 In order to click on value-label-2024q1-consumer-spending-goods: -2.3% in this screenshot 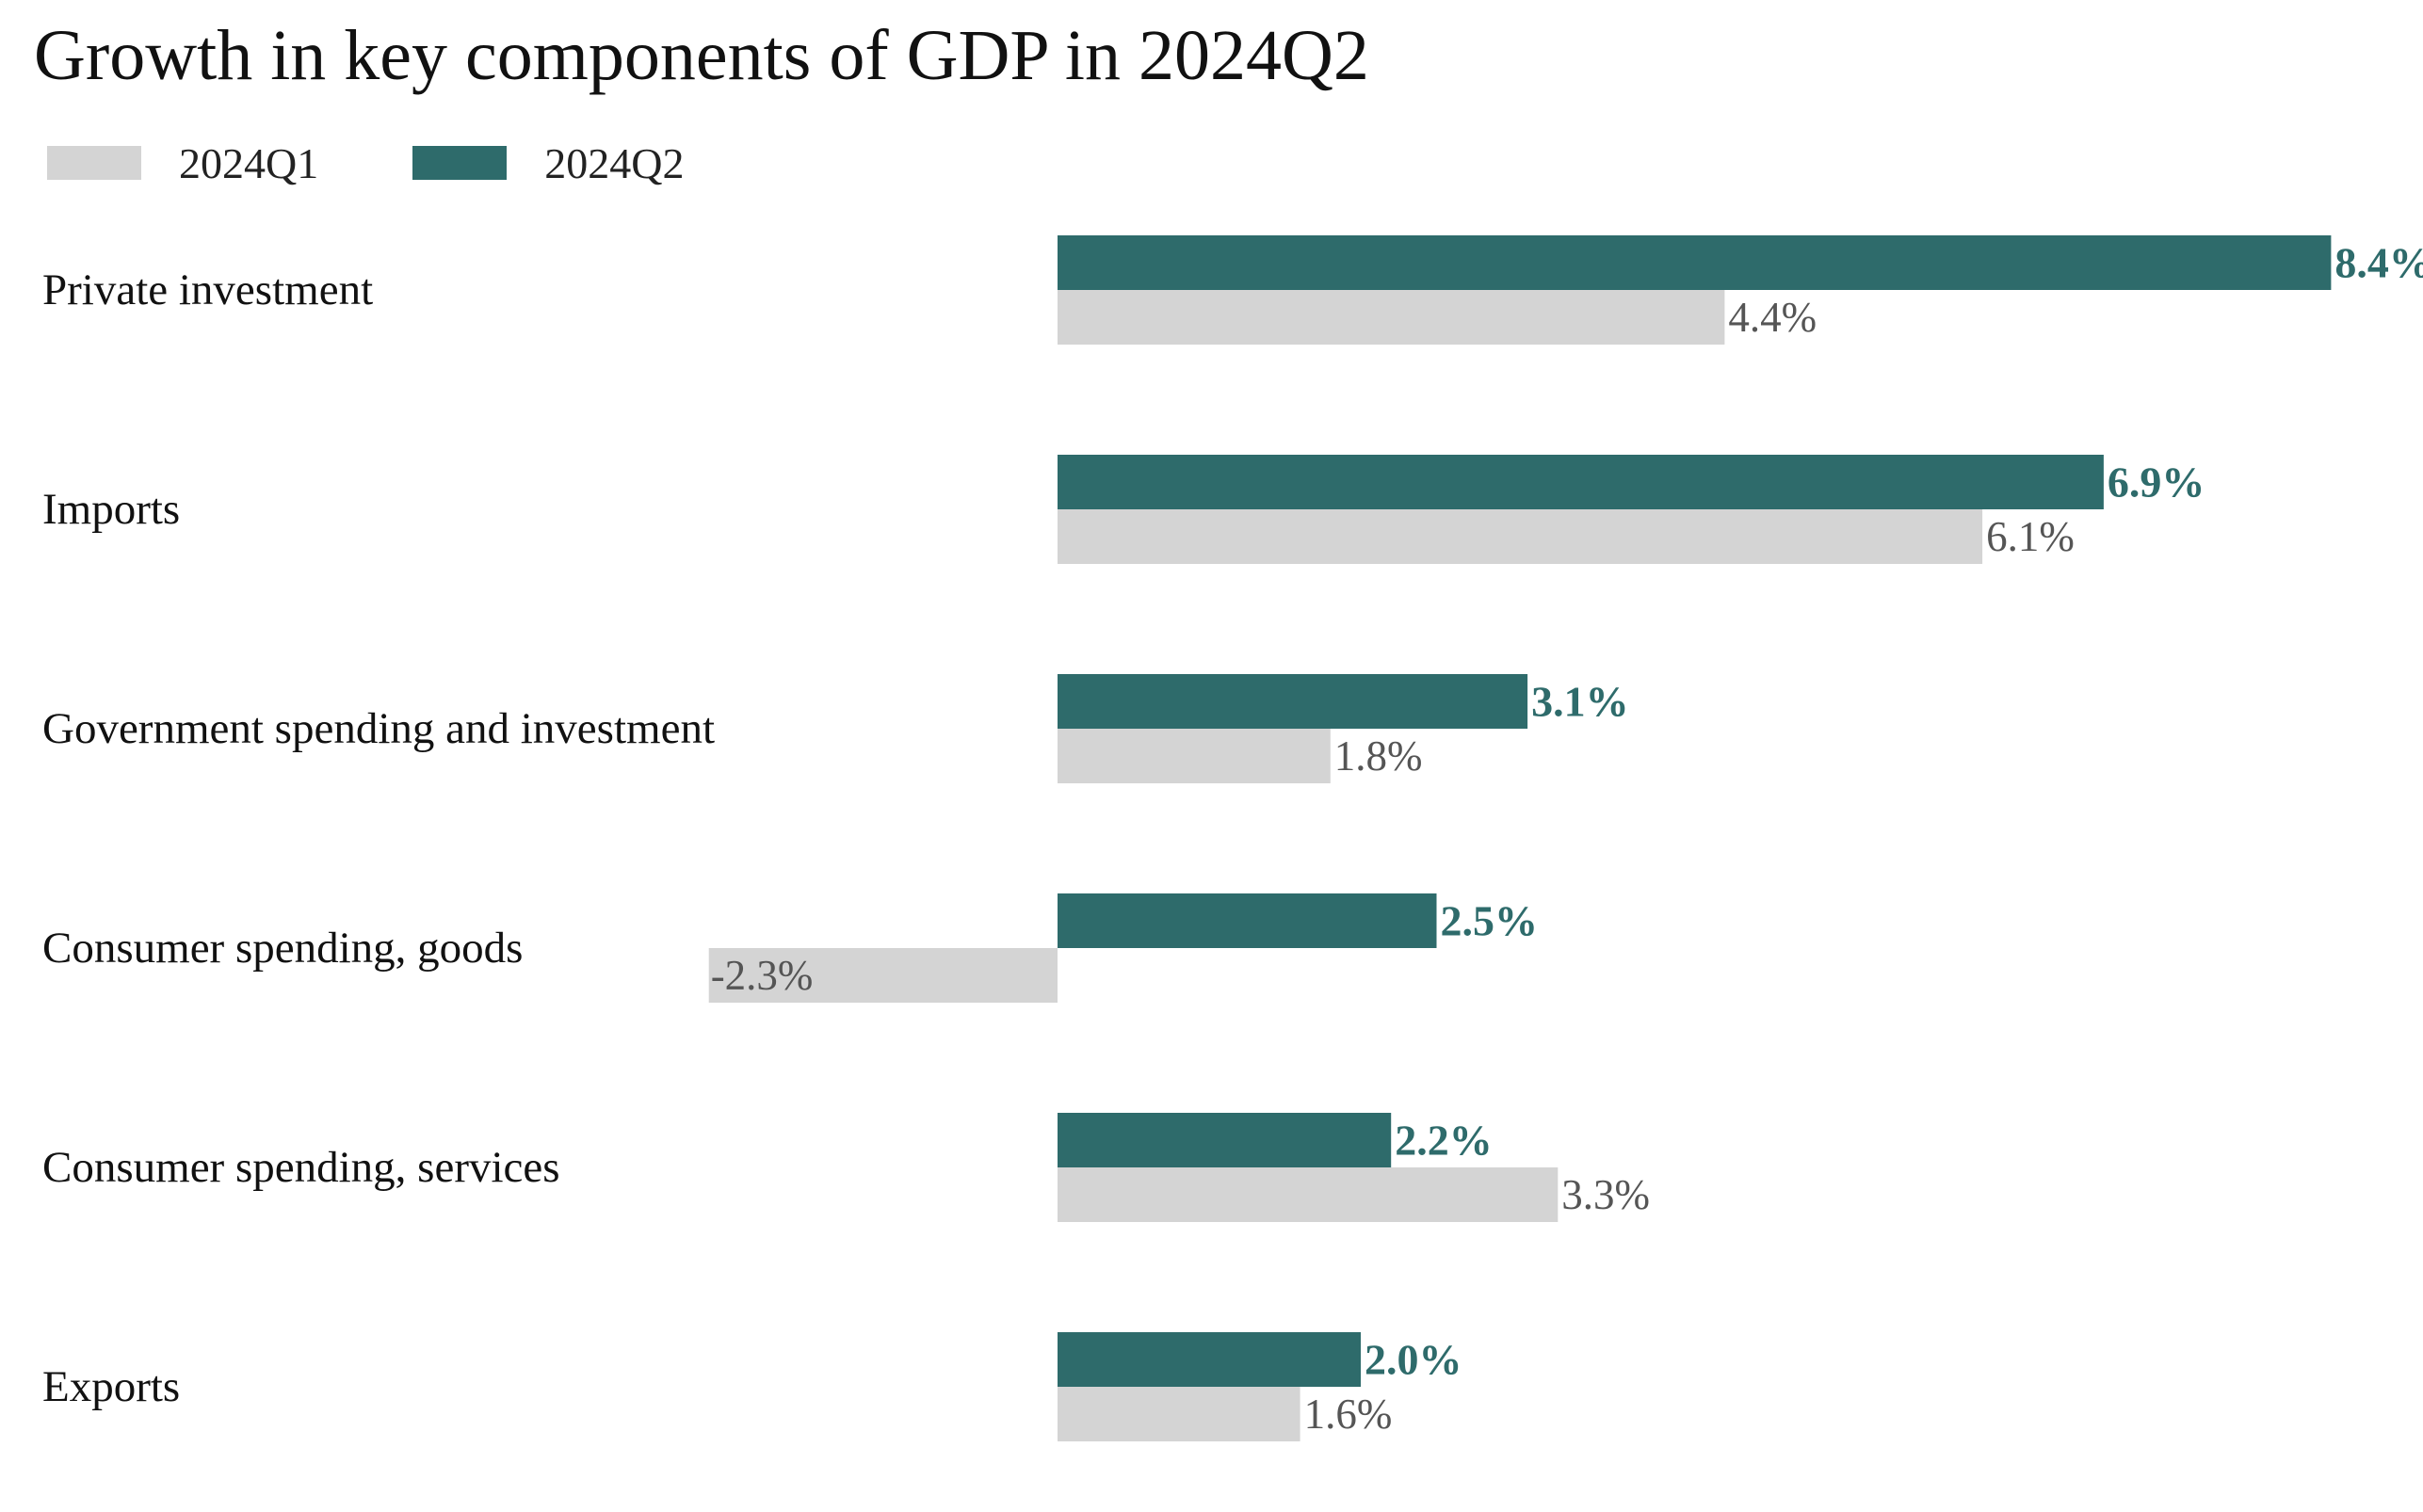, I will do `click(762, 975)`.